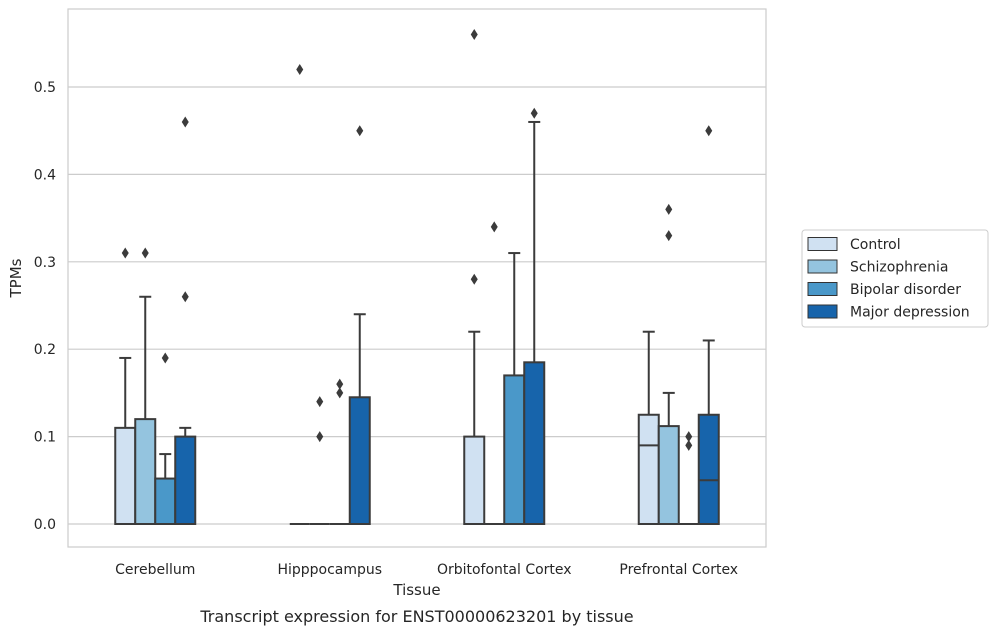  I want to click on legend-label: Control, so click(875, 245).